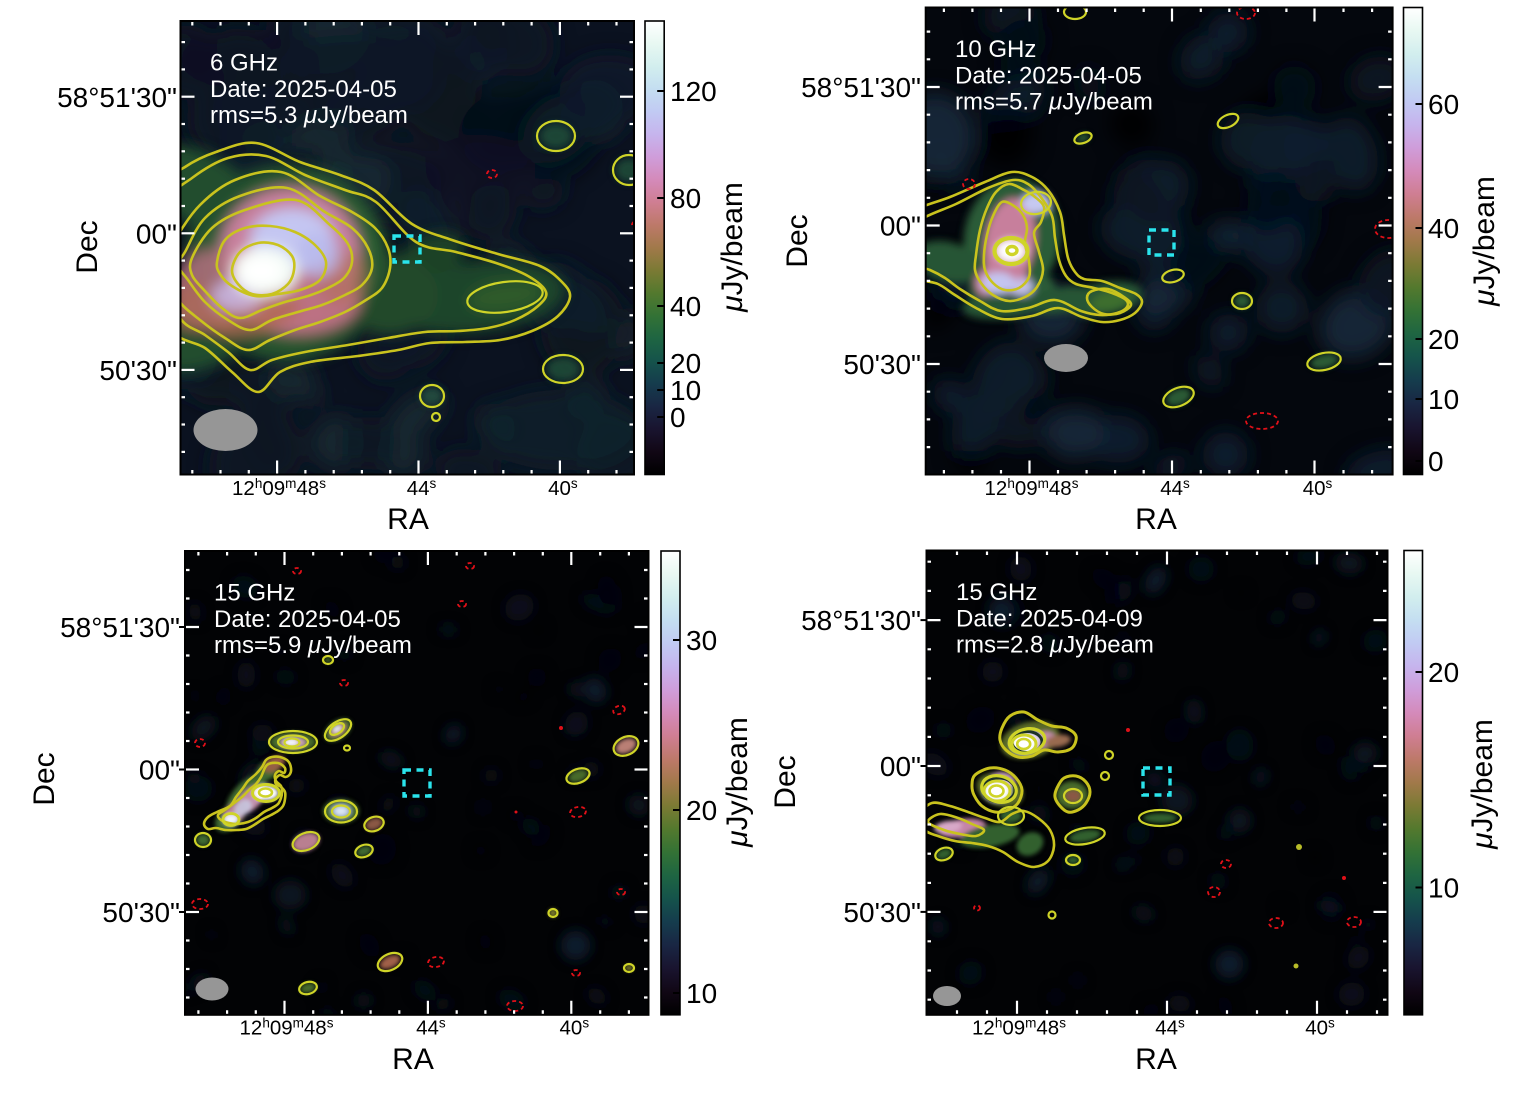  What do you see at coordinates (685, 198) in the screenshot?
I see `svg-text: 80` at bounding box center [685, 198].